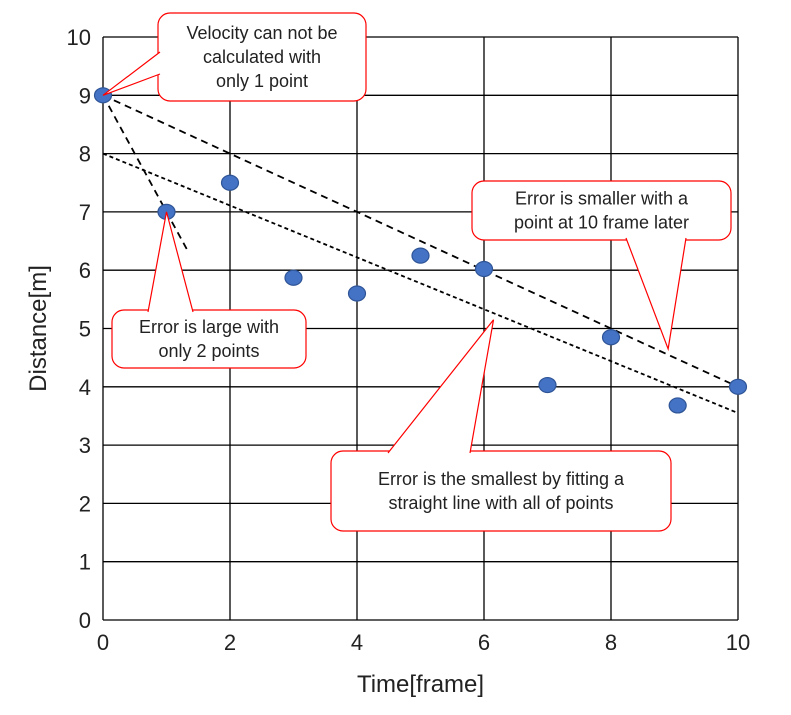 The width and height of the screenshot is (791, 715). Describe the element at coordinates (230, 642) in the screenshot. I see `x-tick-label: 2` at that location.